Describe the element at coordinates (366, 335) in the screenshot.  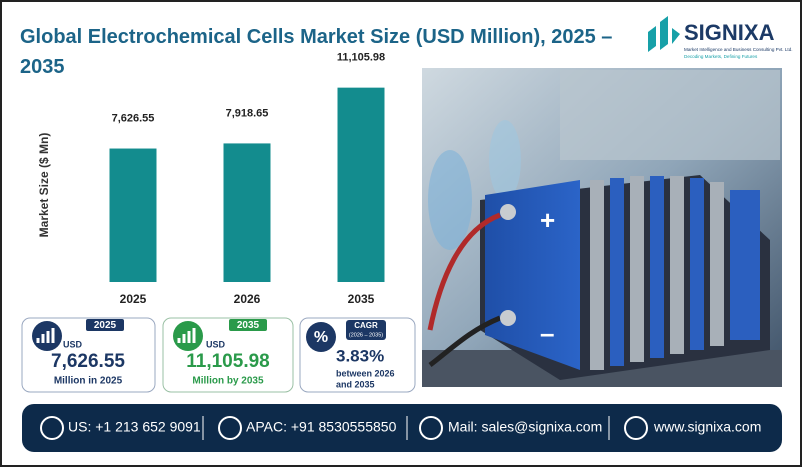
I see `card-period: (2026 – 2035)` at that location.